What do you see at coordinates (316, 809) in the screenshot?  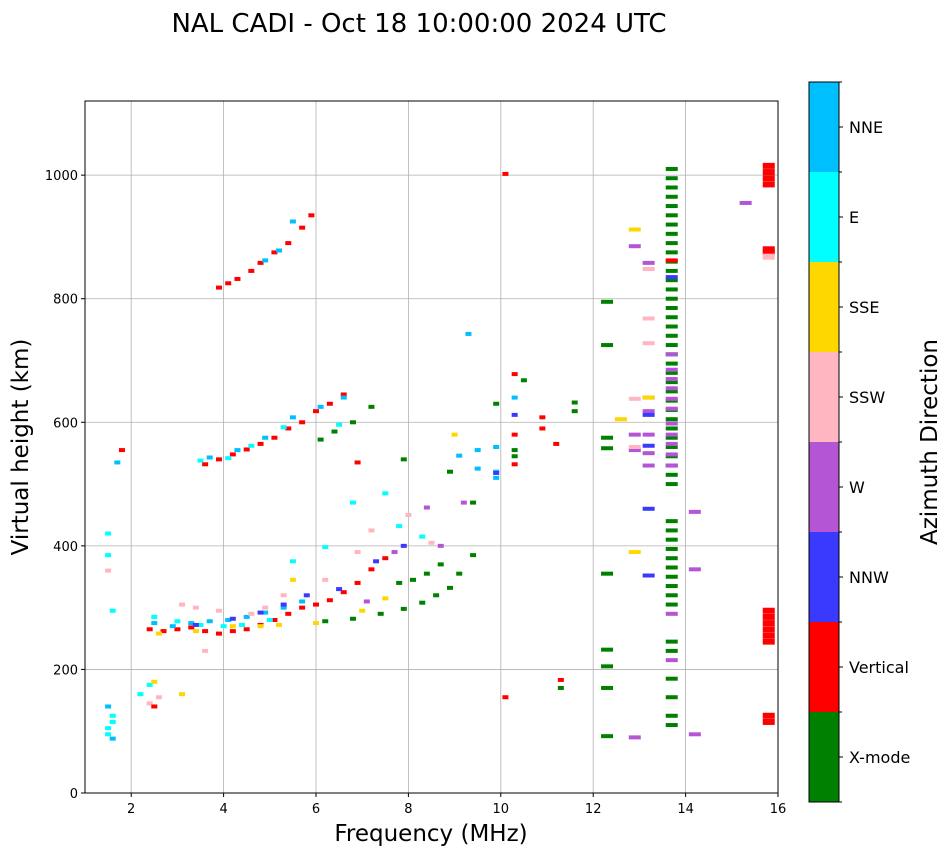 I see `x-tick-label: 6` at bounding box center [316, 809].